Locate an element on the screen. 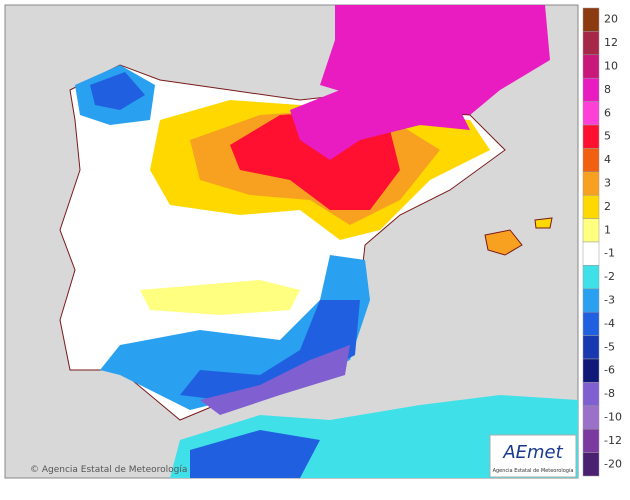  legend-label: -6 is located at coordinates (609, 370).